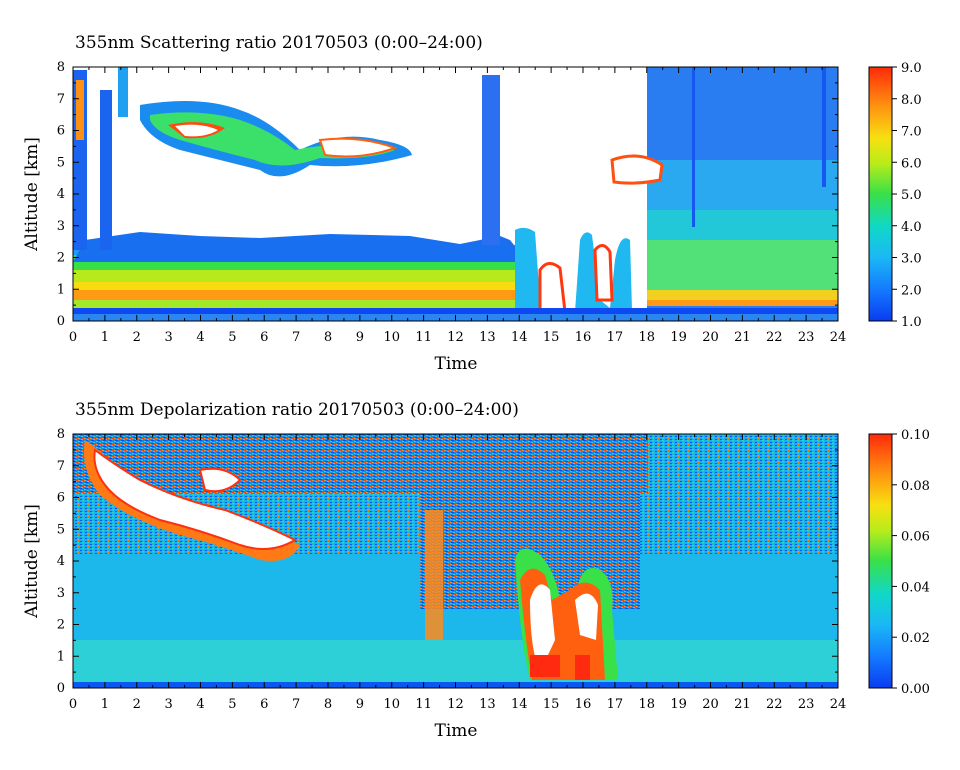  Describe the element at coordinates (911, 290) in the screenshot. I see `colorbar-tick-label: 2.0` at that location.